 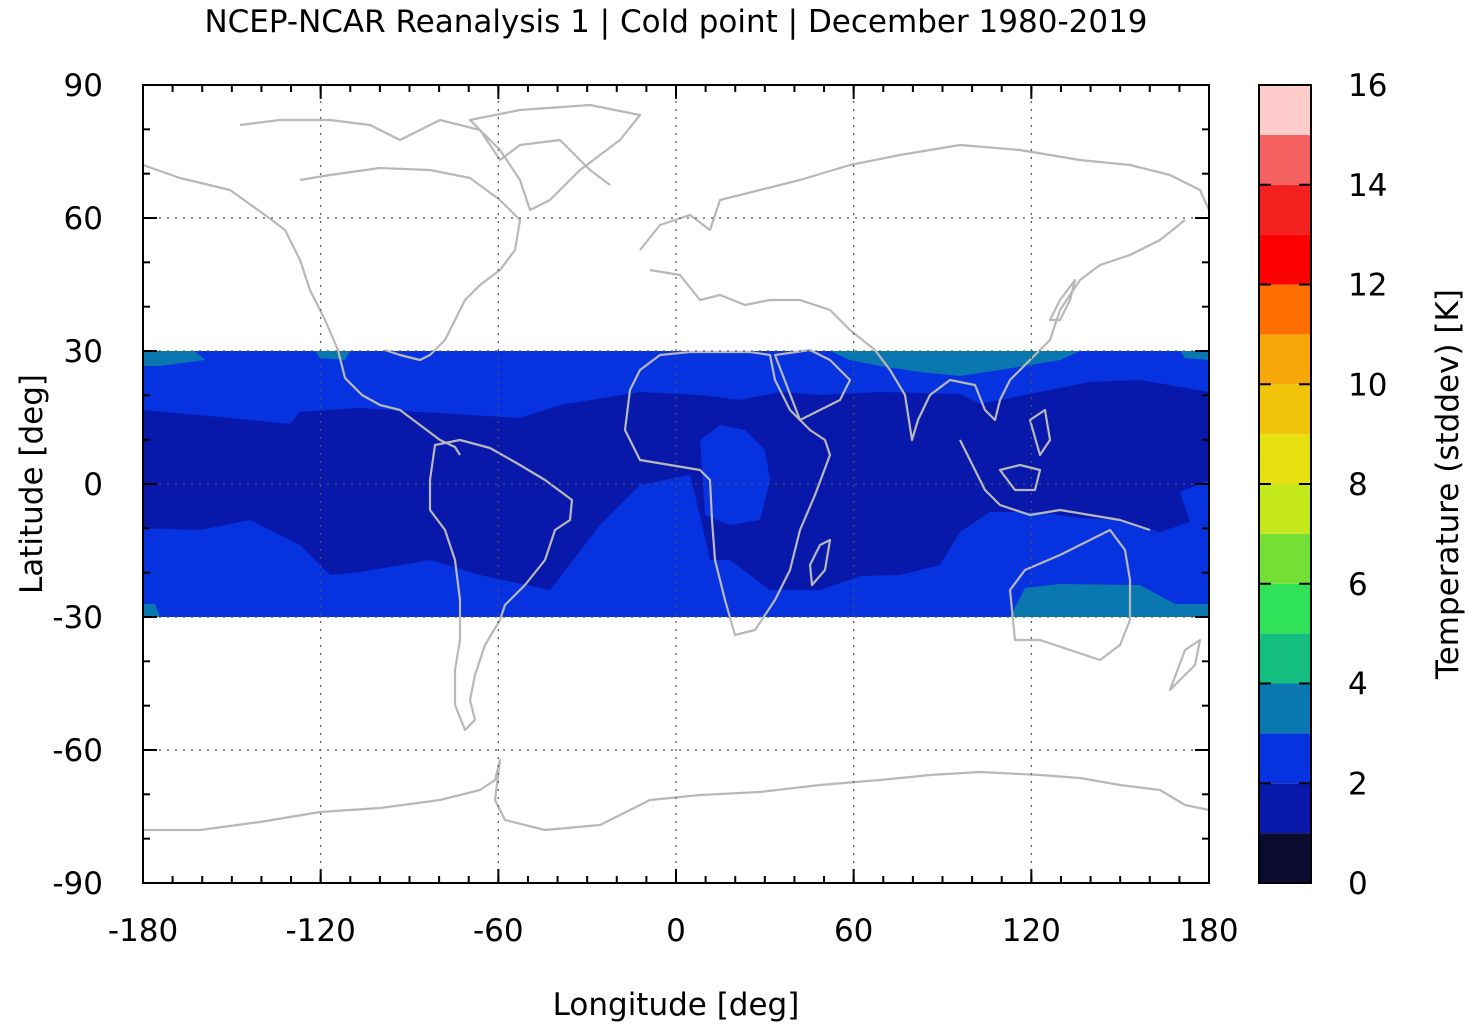 What do you see at coordinates (83, 219) in the screenshot?
I see `y-tick-label: 60` at bounding box center [83, 219].